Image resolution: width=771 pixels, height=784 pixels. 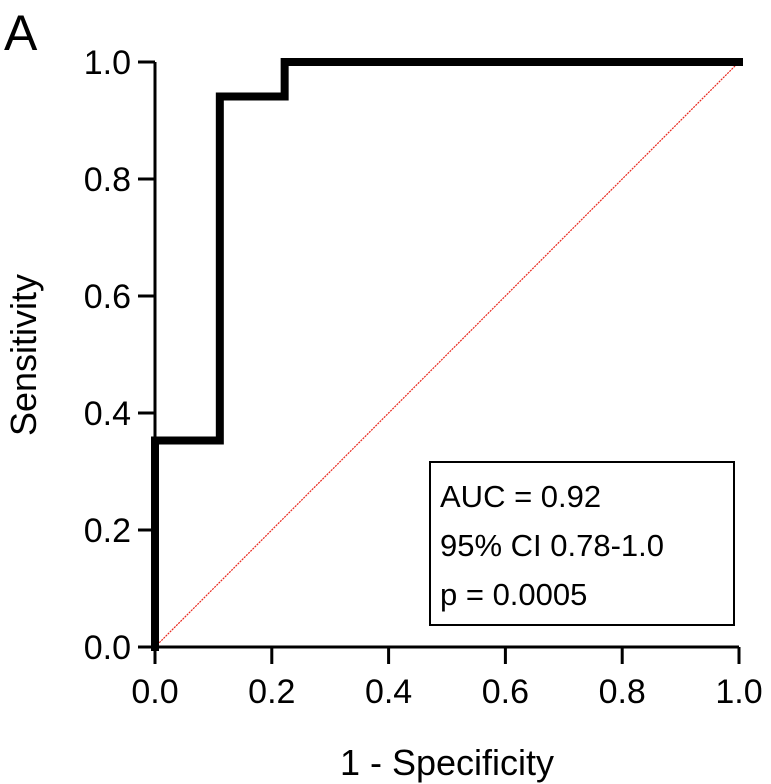 What do you see at coordinates (505, 692) in the screenshot?
I see `x-tick-label: 0.6` at bounding box center [505, 692].